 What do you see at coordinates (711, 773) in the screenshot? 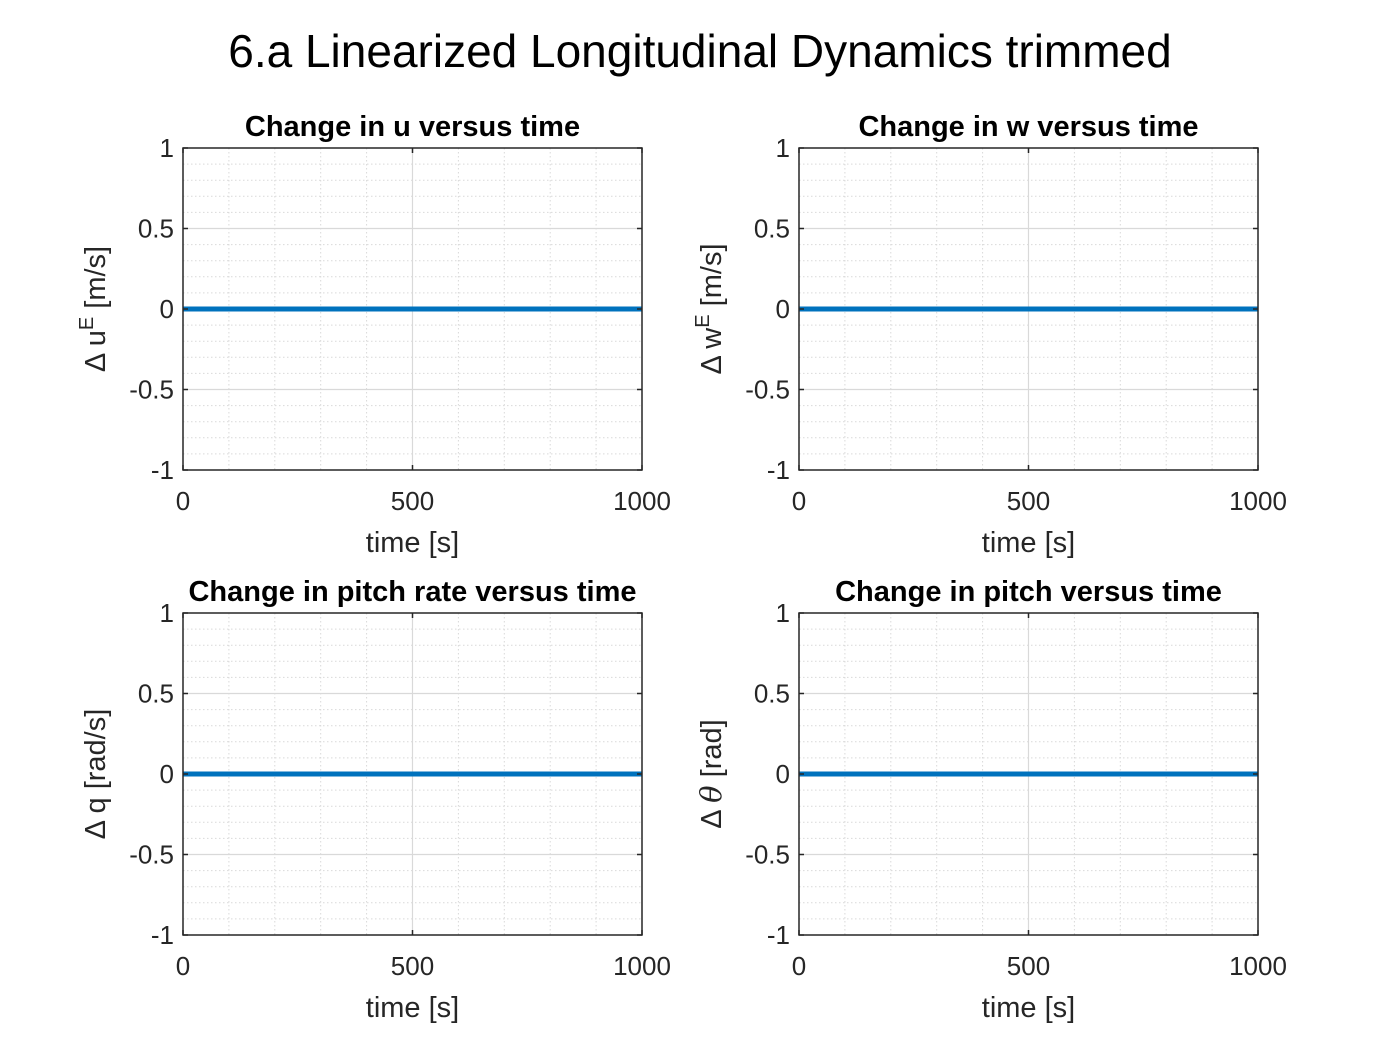
I see `y-axis-label: Δ θ [rad]` at bounding box center [711, 773].